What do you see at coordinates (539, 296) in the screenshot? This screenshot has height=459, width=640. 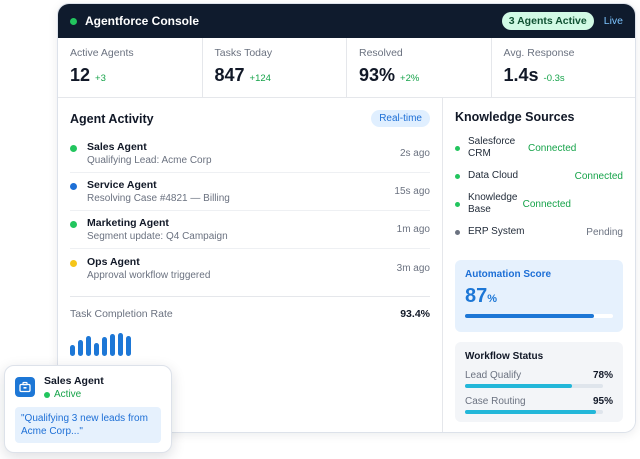 I see `automation-score-card: Automation Score 87%` at bounding box center [539, 296].